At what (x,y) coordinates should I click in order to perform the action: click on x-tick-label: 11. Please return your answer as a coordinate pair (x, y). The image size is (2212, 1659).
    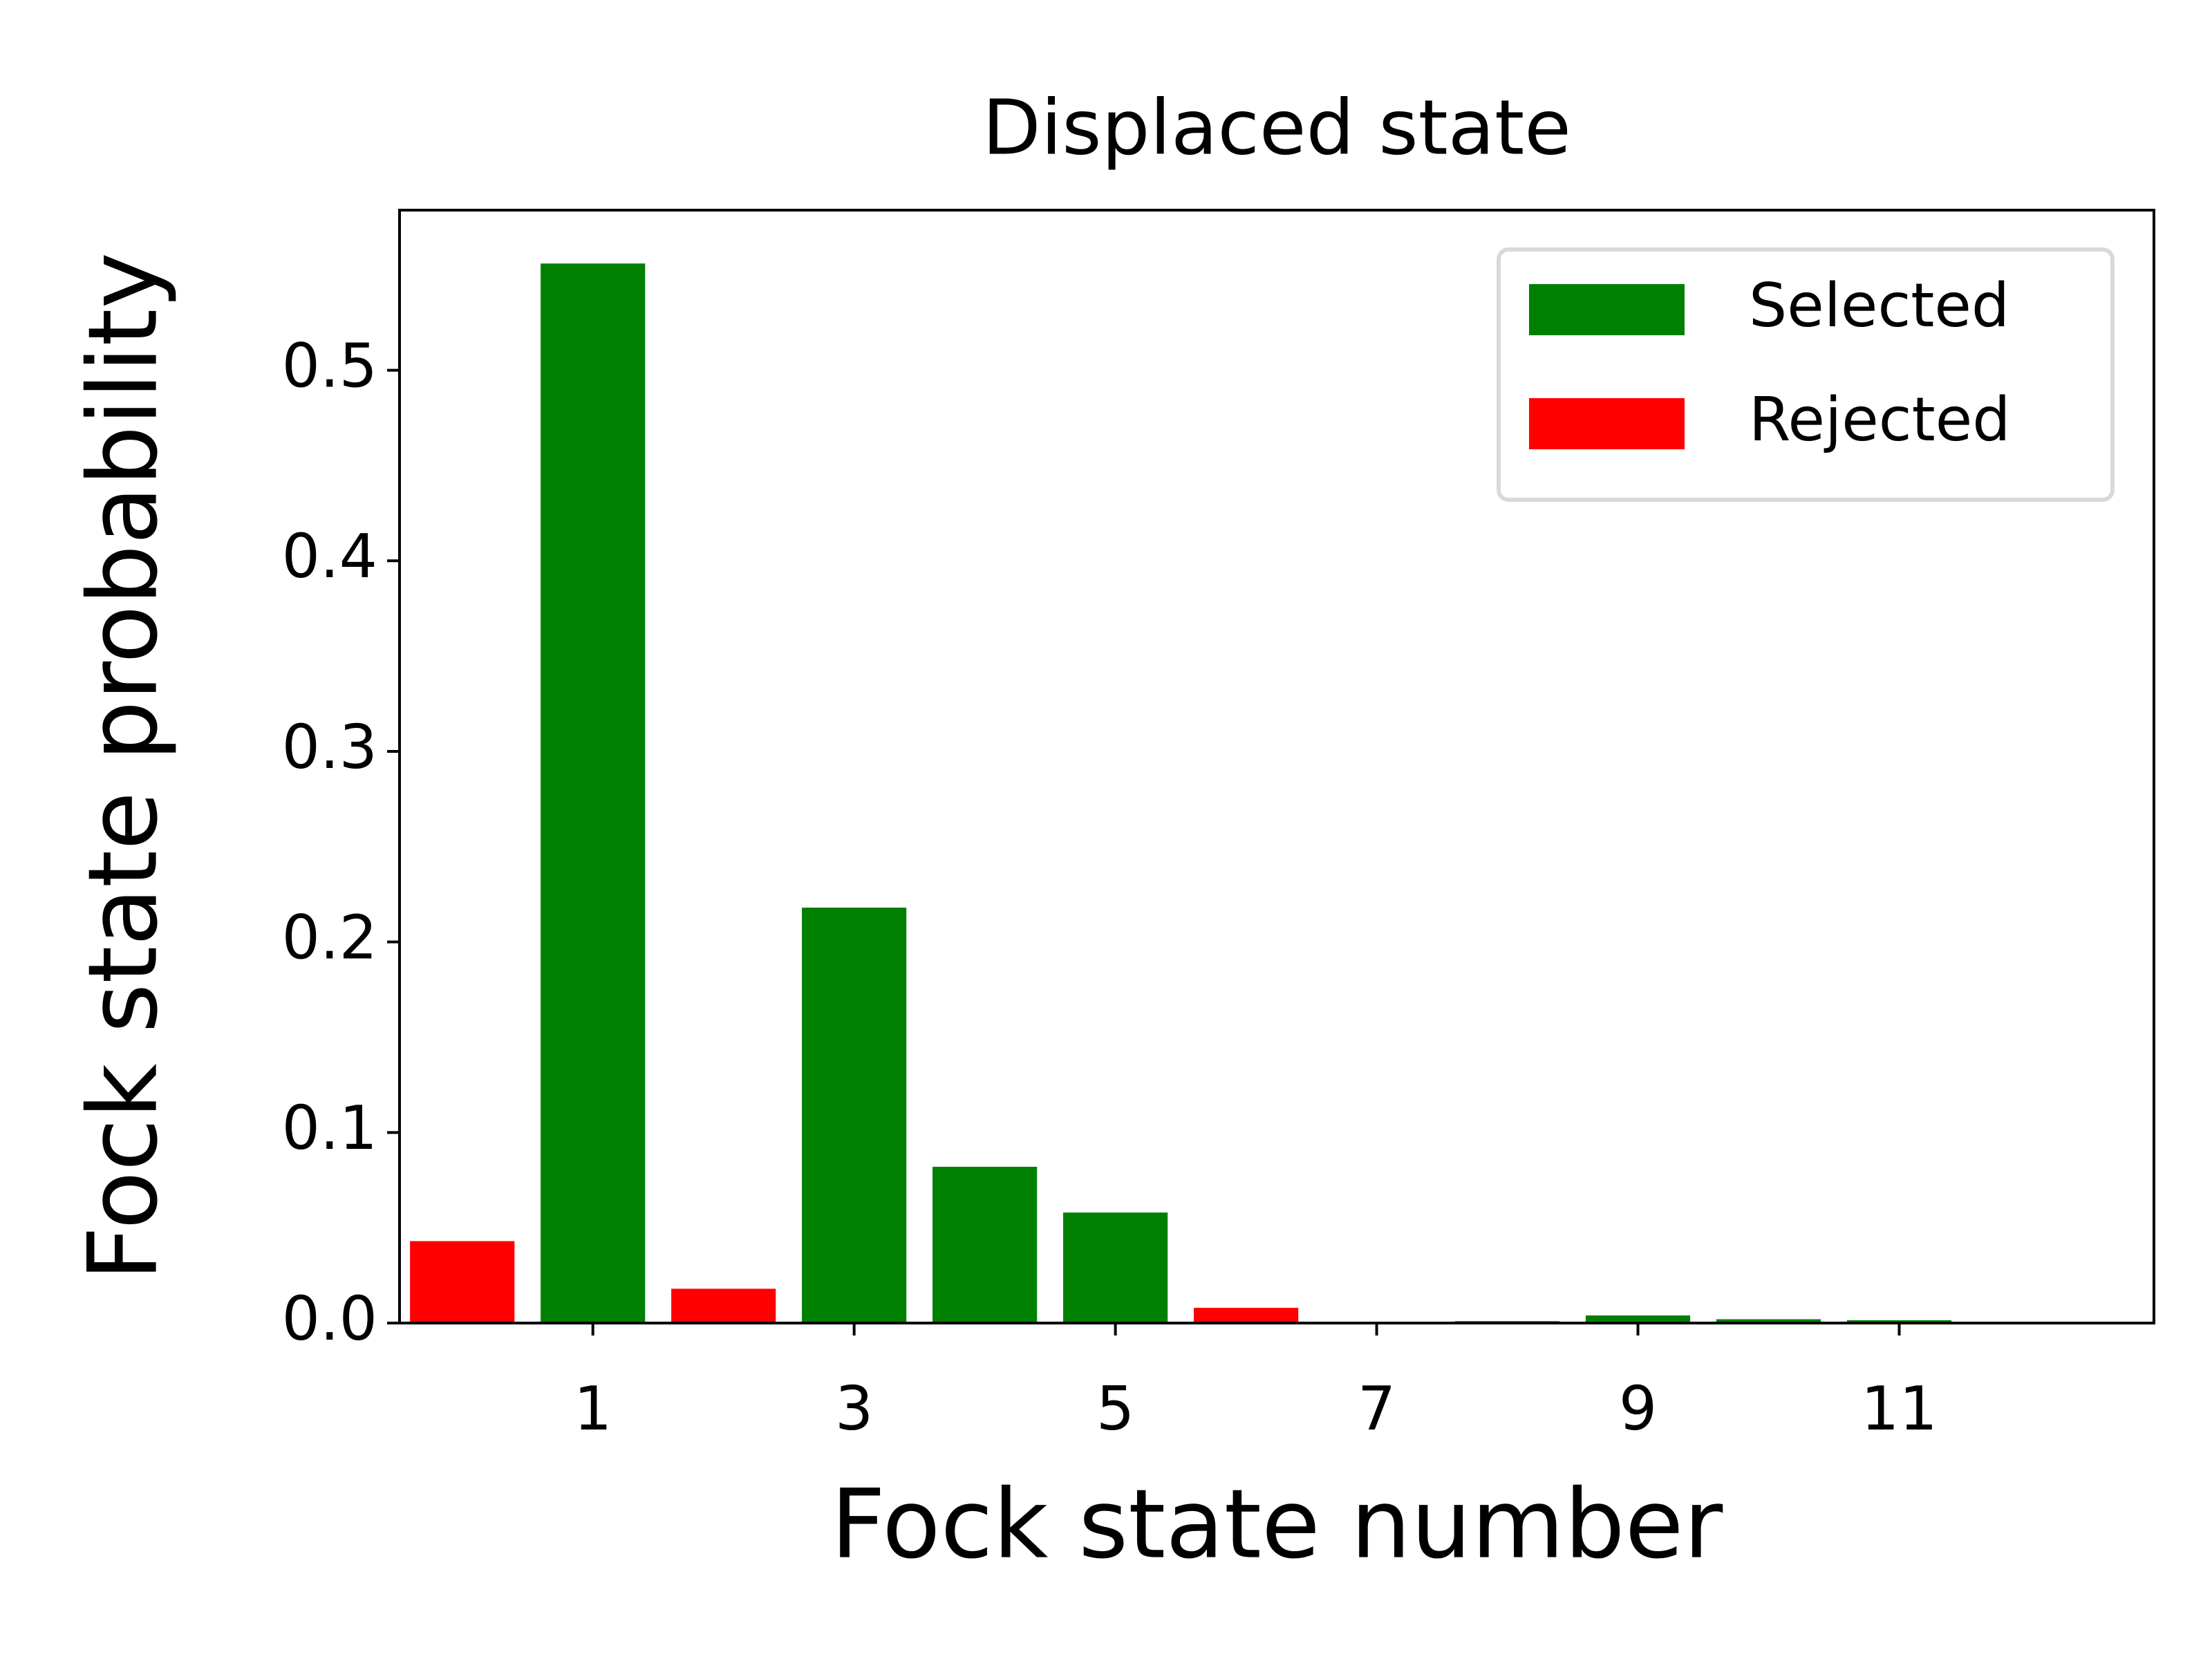
    Looking at the image, I should click on (1900, 1409).